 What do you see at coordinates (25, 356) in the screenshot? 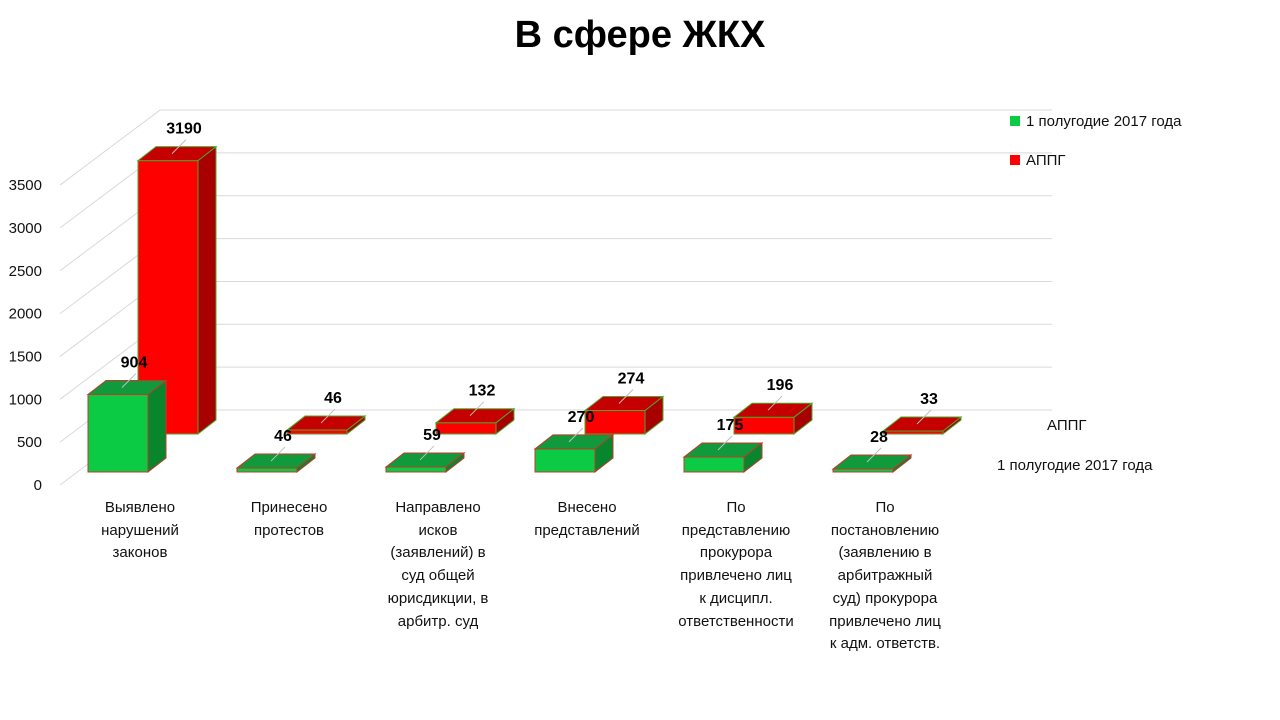
I see `y-tick-label: 1500` at bounding box center [25, 356].